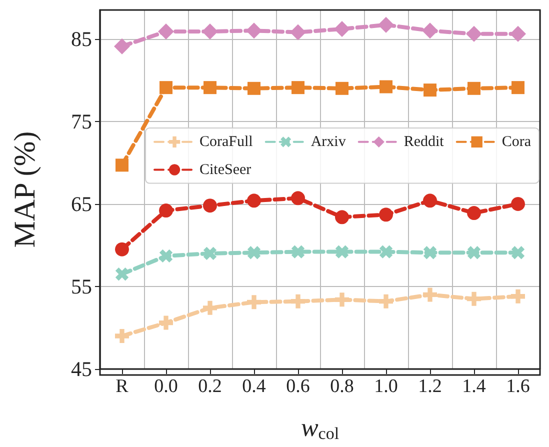  What do you see at coordinates (298, 386) in the screenshot?
I see `x-tick-label: 0.6` at bounding box center [298, 386].